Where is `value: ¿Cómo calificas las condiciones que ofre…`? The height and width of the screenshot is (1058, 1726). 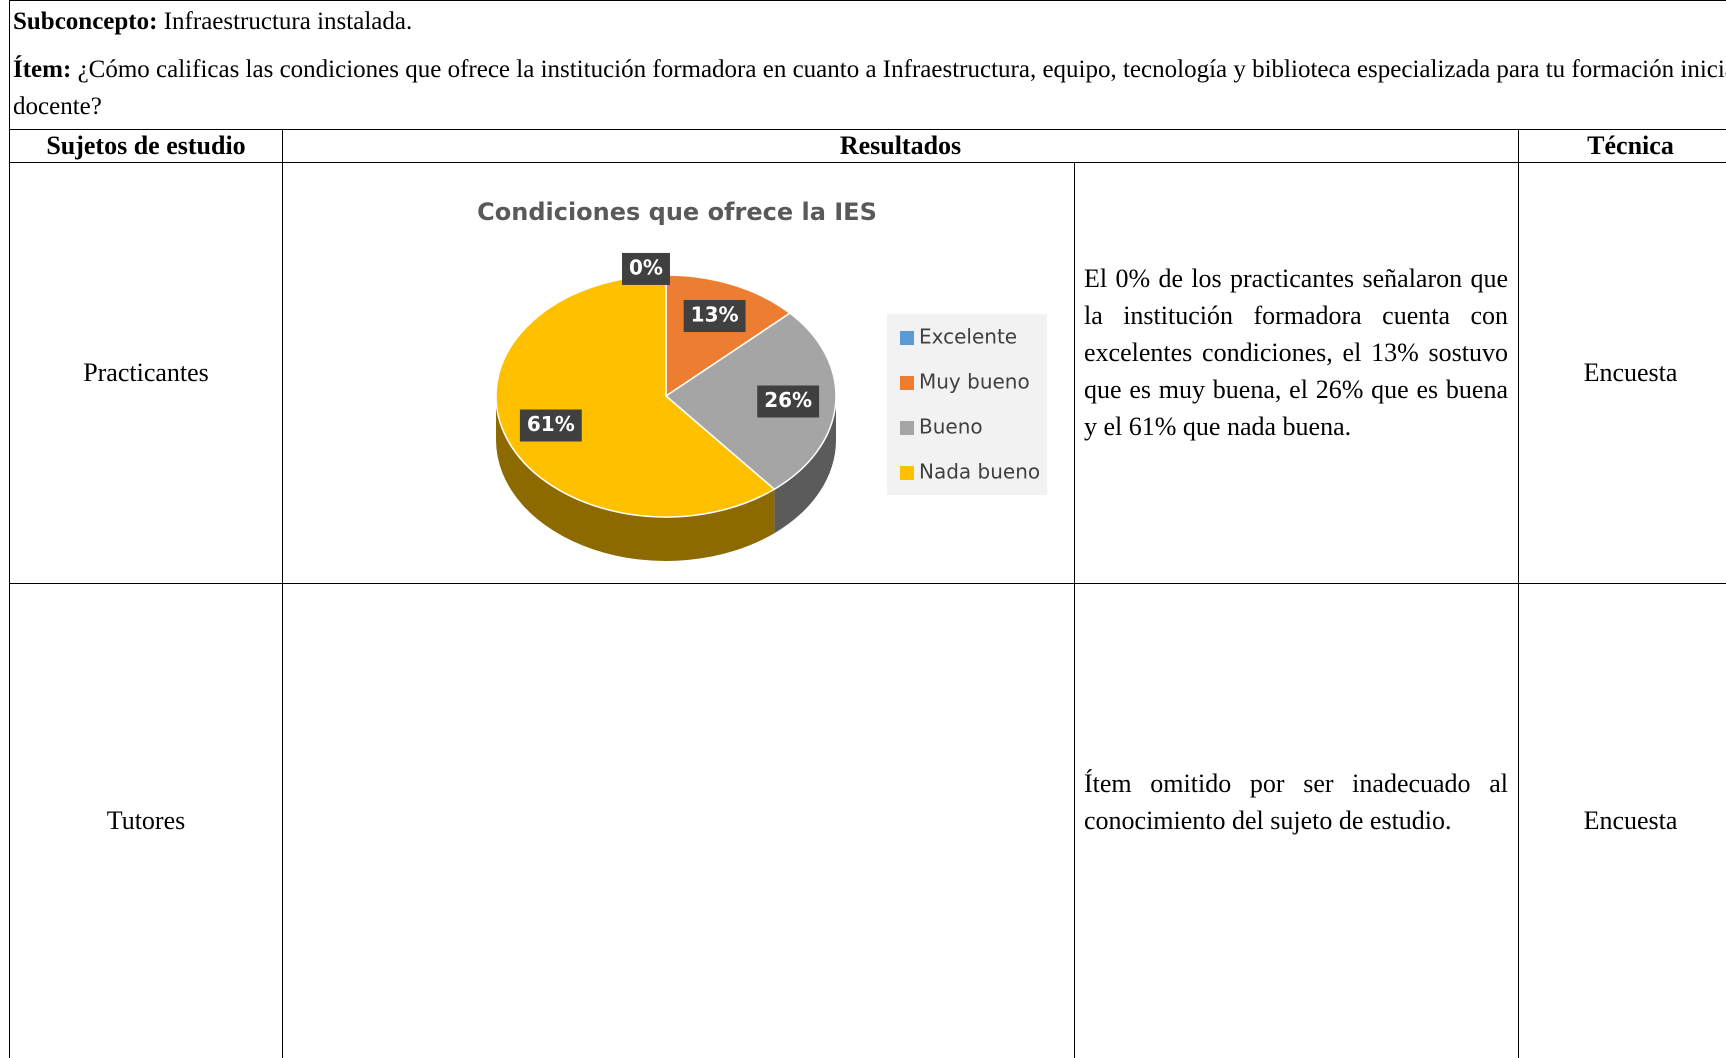
value: ¿Cómo calificas las condiciones que ofre… is located at coordinates (869, 88).